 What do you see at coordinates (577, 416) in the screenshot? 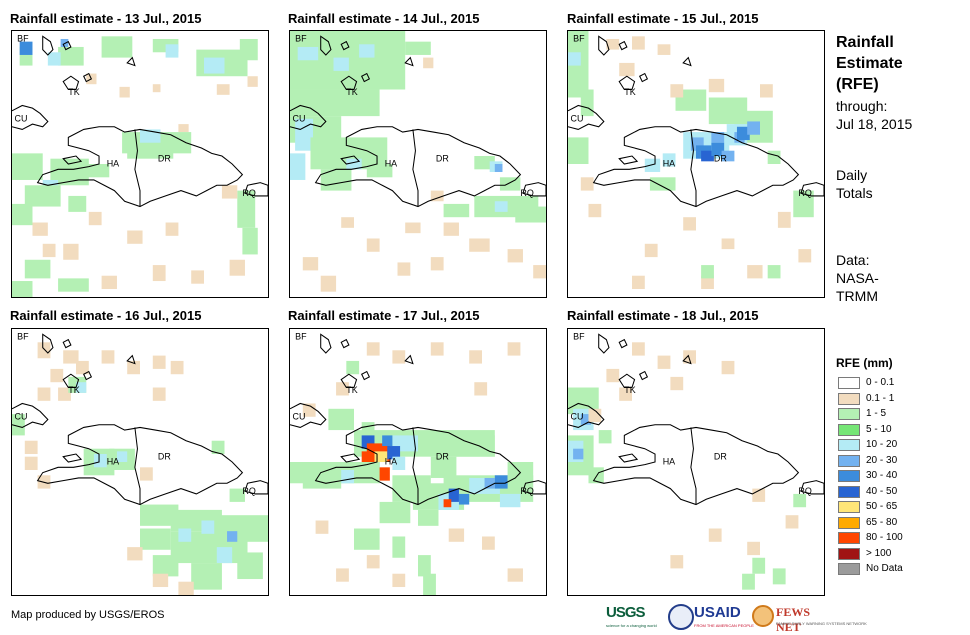
I see `place-label: CU` at bounding box center [577, 416].